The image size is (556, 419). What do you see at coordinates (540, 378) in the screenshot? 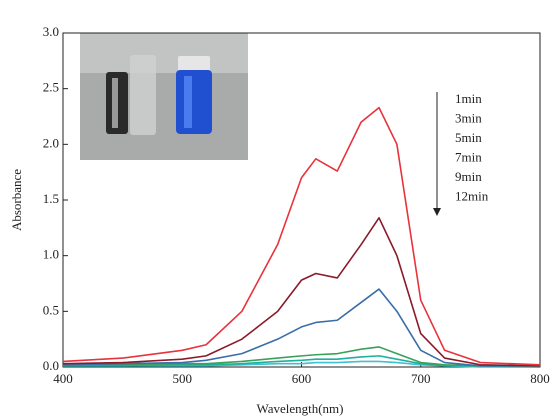
I see `x-tick-label: 800` at bounding box center [540, 378].